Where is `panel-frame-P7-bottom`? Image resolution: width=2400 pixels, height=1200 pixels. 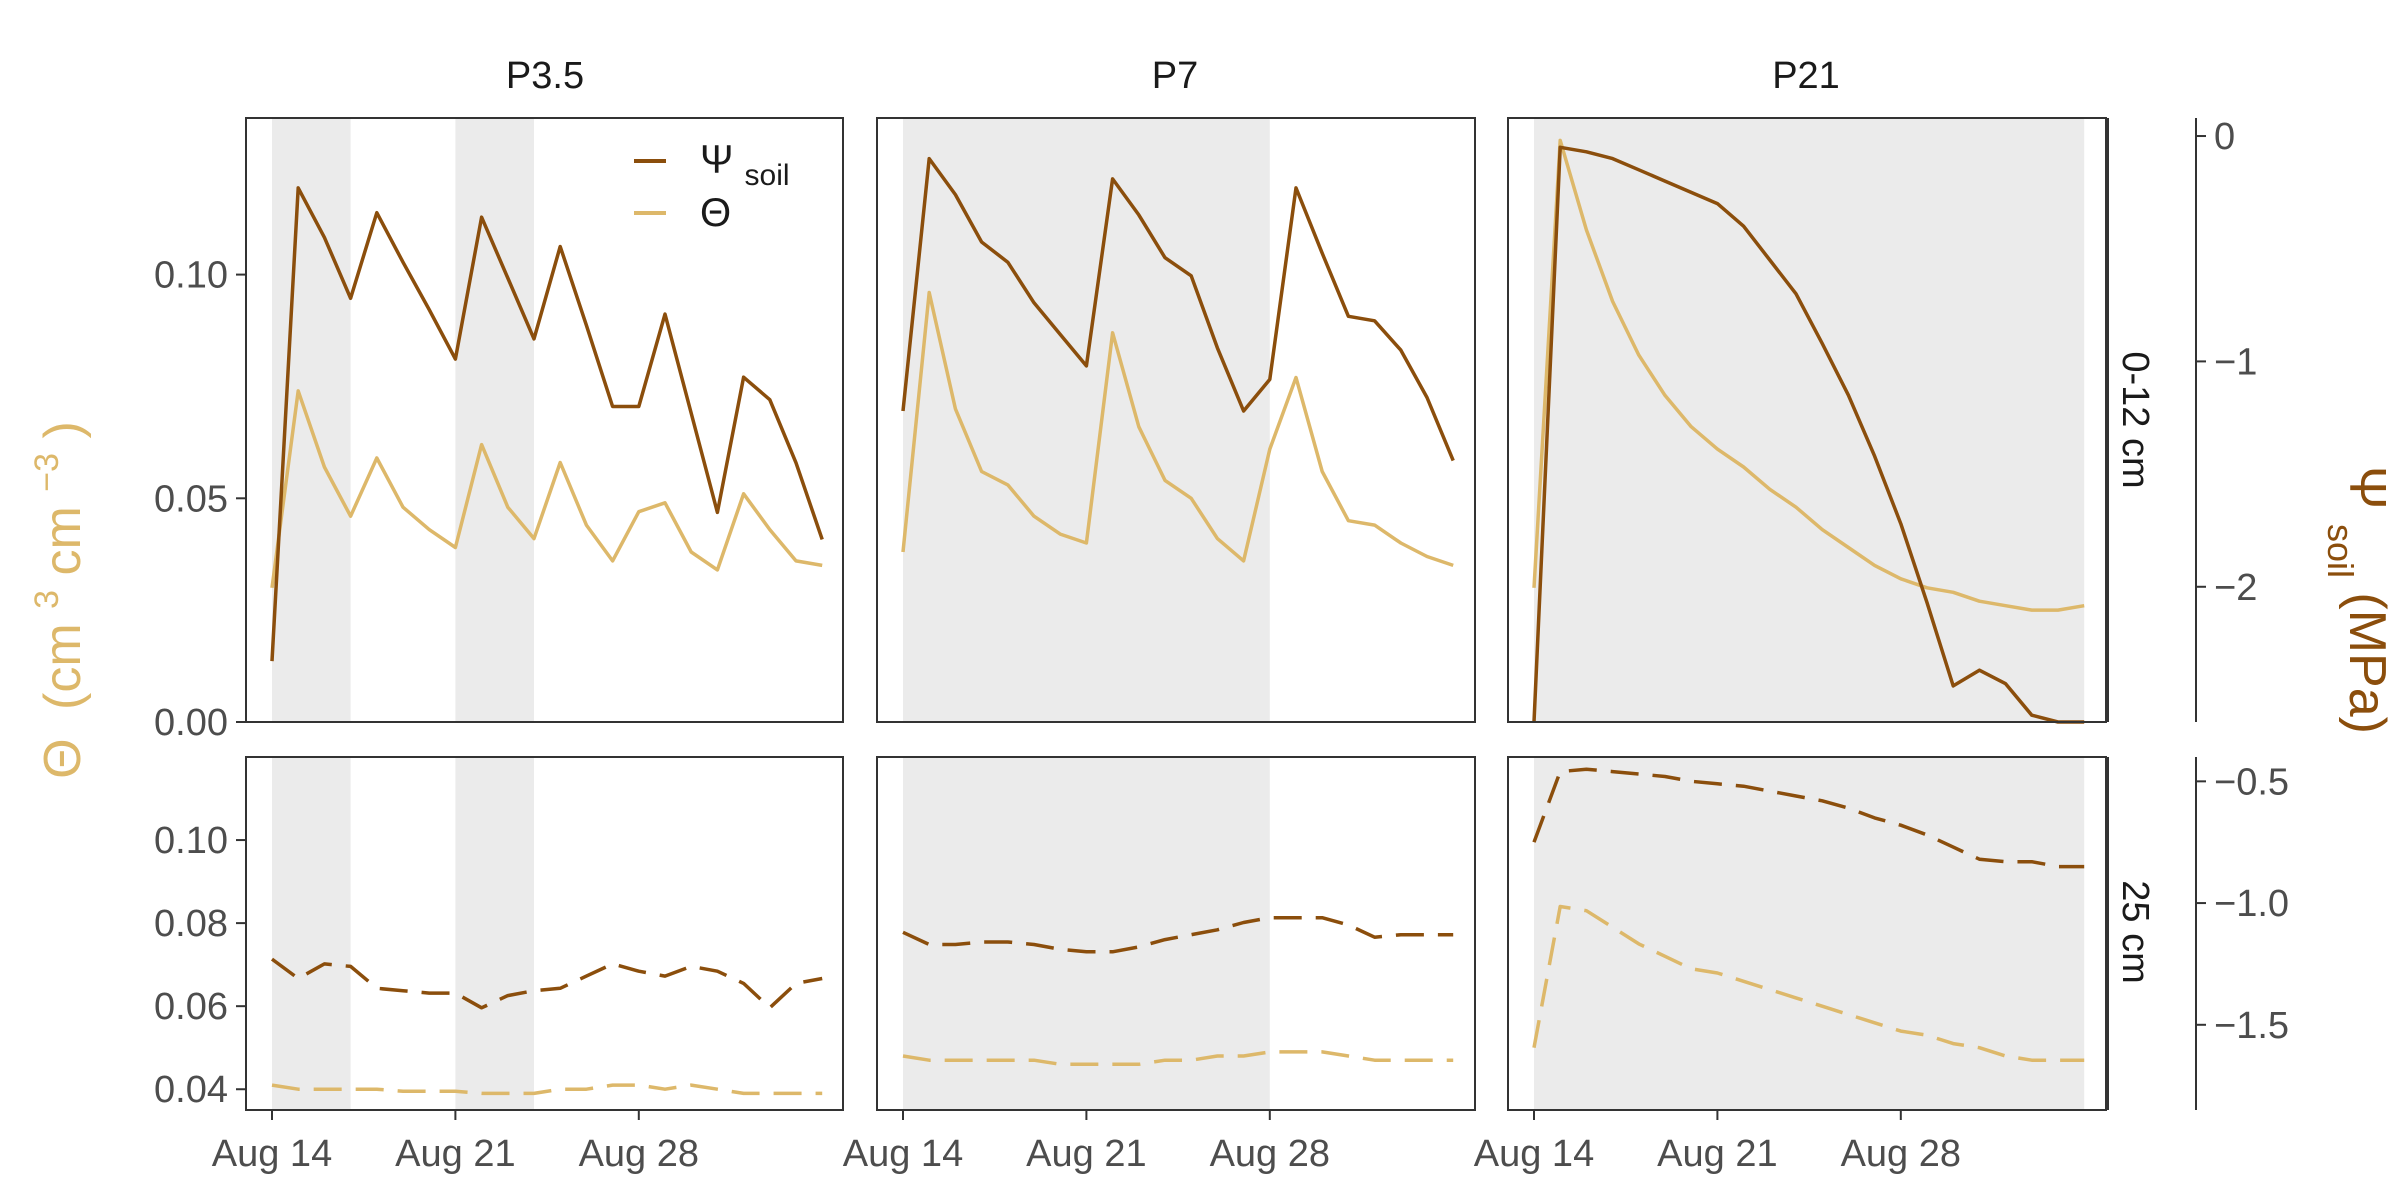 panel-frame-P7-bottom is located at coordinates (1176, 933).